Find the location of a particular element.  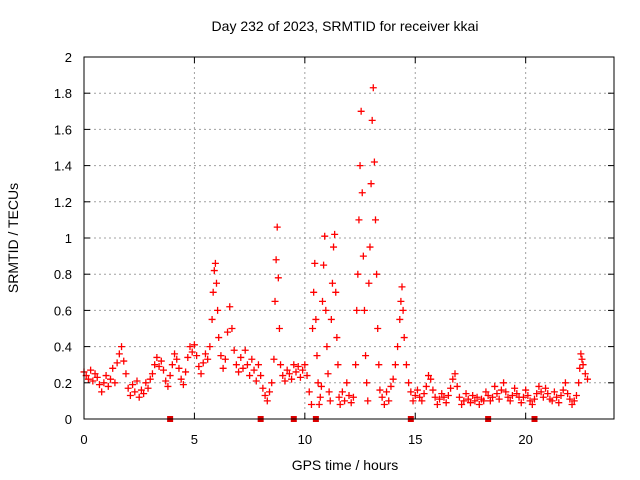

x-axis-label: GPS time / hours is located at coordinates (345, 465).